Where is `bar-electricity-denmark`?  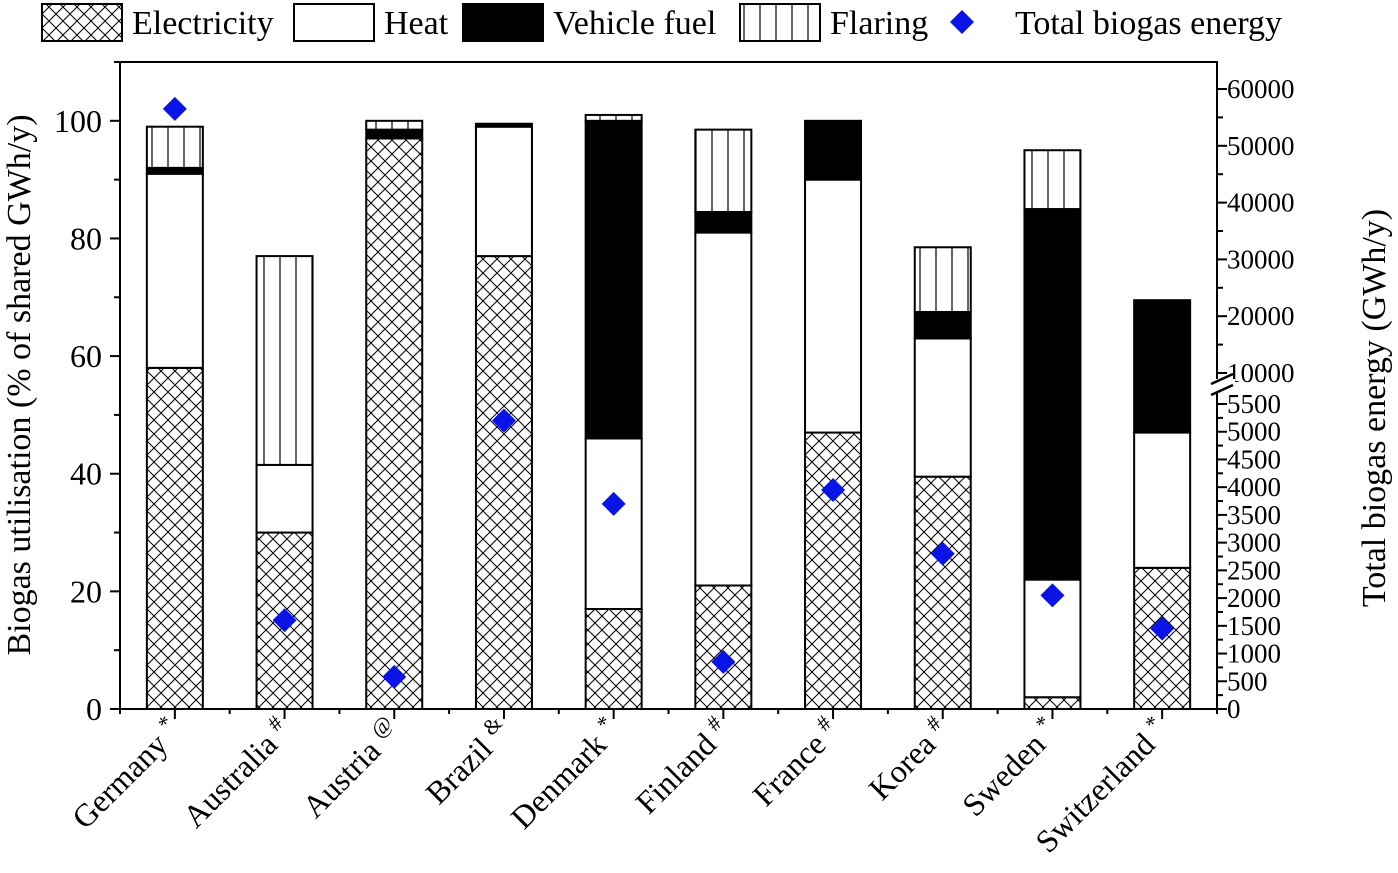 bar-electricity-denmark is located at coordinates (613, 659).